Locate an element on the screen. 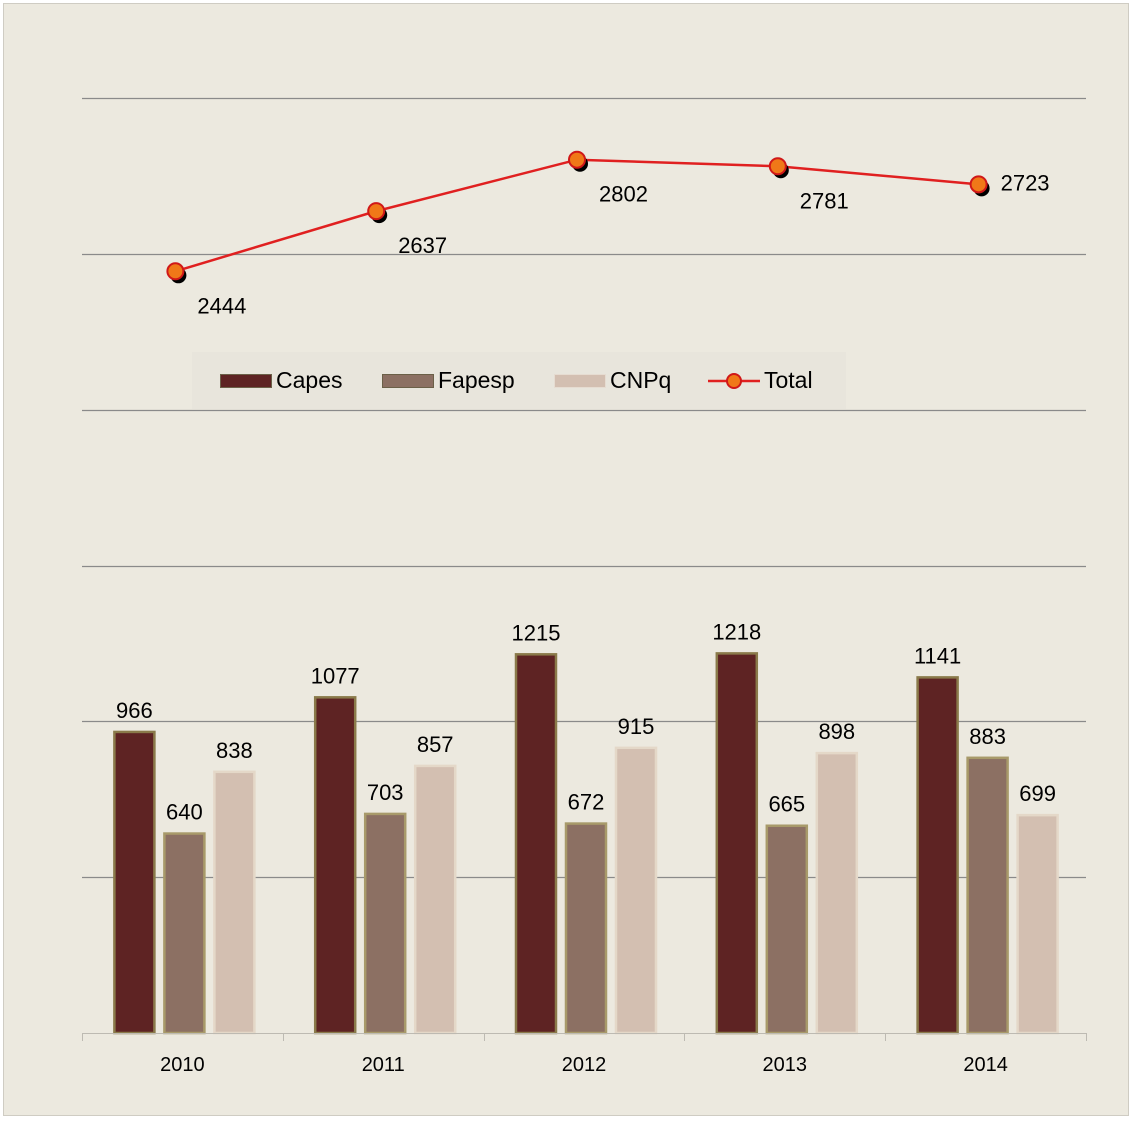 Image resolution: width=1134 pixels, height=1121 pixels. x-tick-label: 2014 is located at coordinates (985, 1065).